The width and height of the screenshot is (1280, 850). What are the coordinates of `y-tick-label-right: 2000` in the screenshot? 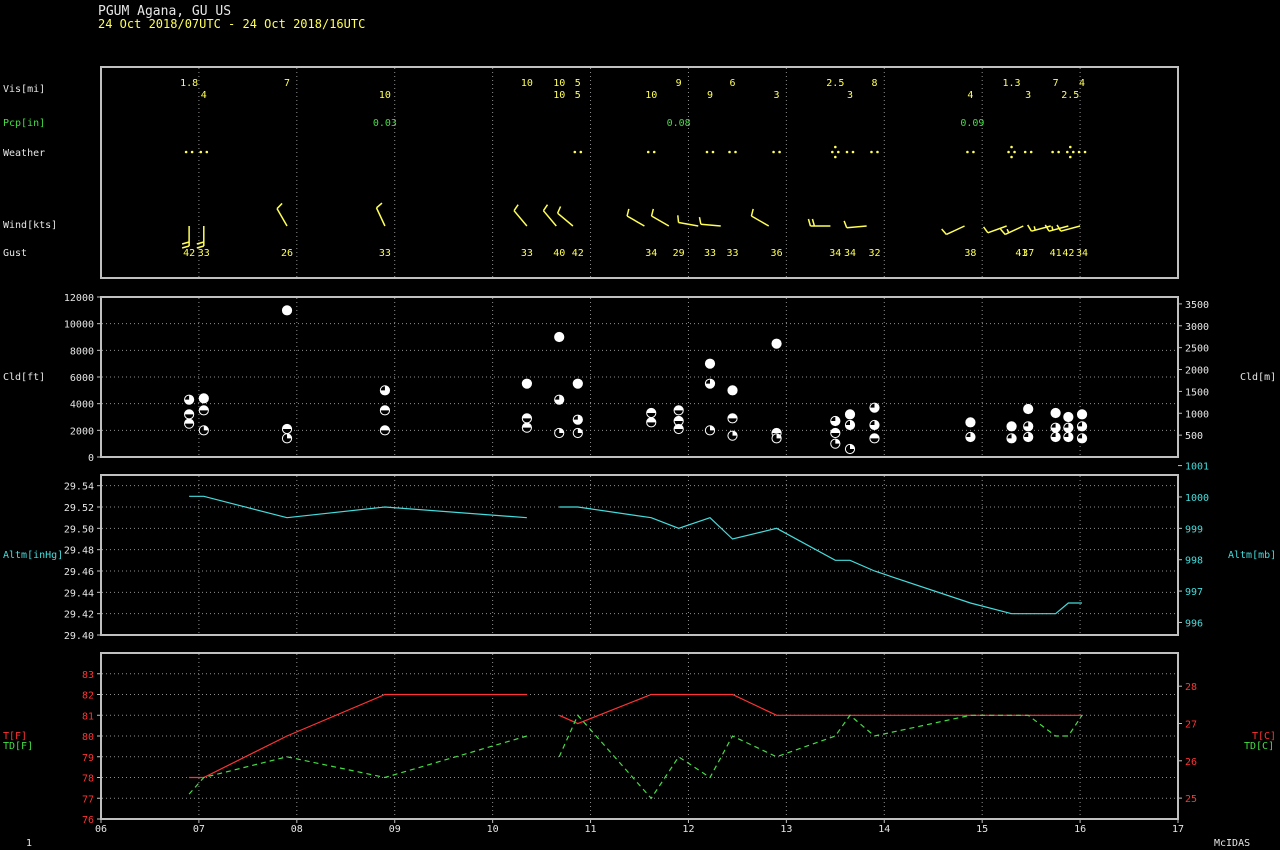 It's located at (1197, 371).